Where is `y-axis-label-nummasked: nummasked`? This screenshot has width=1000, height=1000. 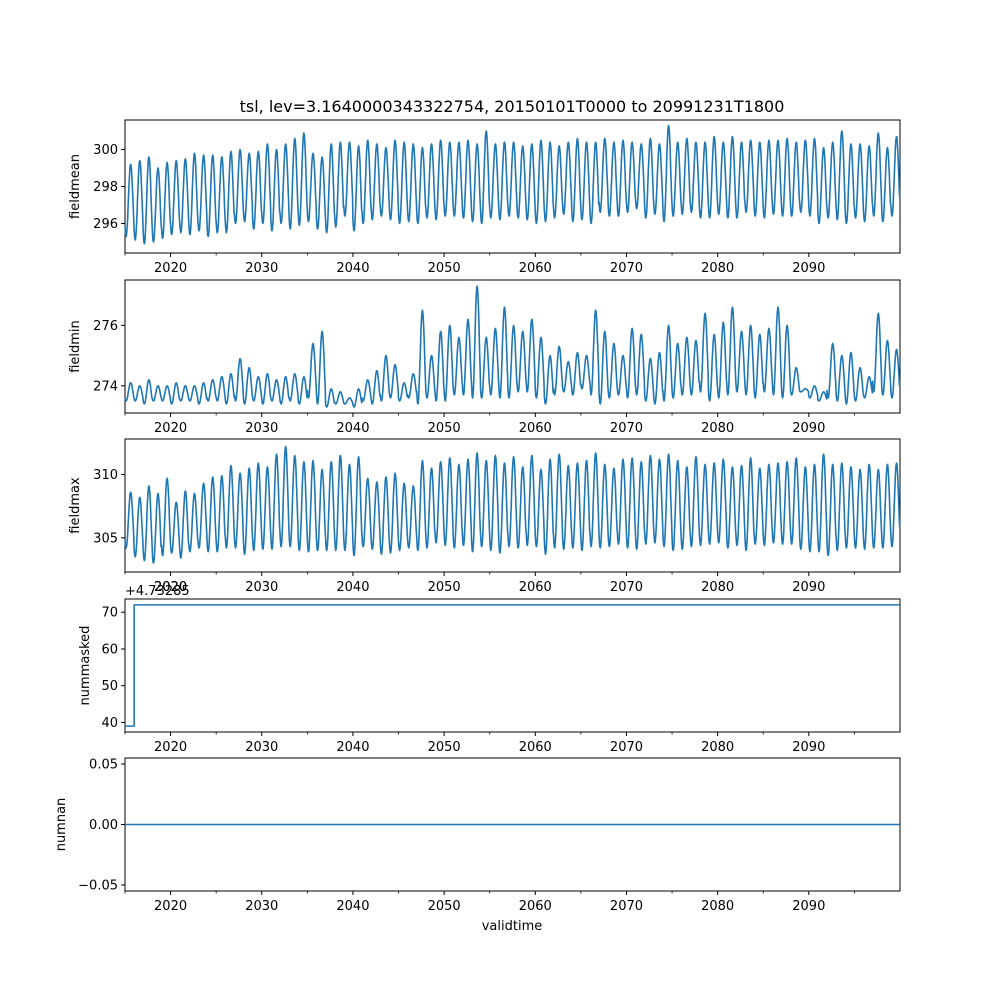
y-axis-label-nummasked: nummasked is located at coordinates (85, 666).